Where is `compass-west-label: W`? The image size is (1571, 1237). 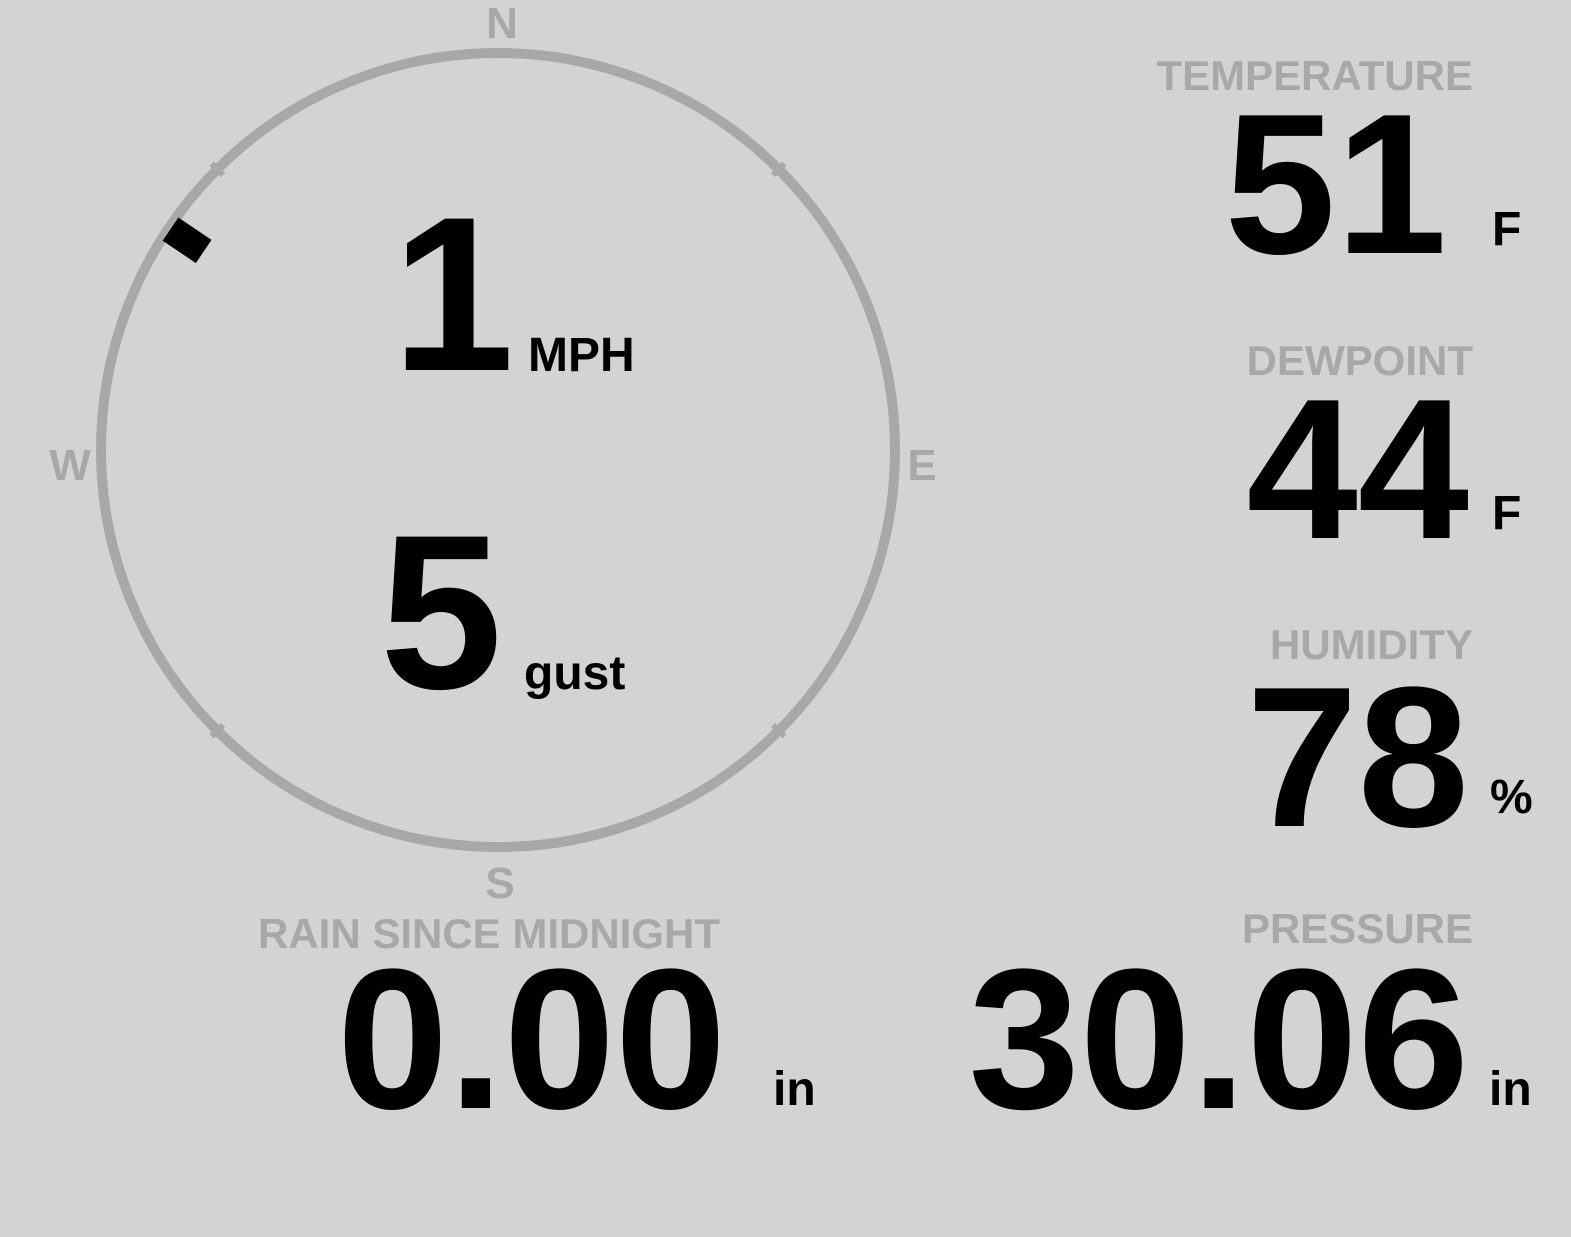 compass-west-label: W is located at coordinates (70, 465).